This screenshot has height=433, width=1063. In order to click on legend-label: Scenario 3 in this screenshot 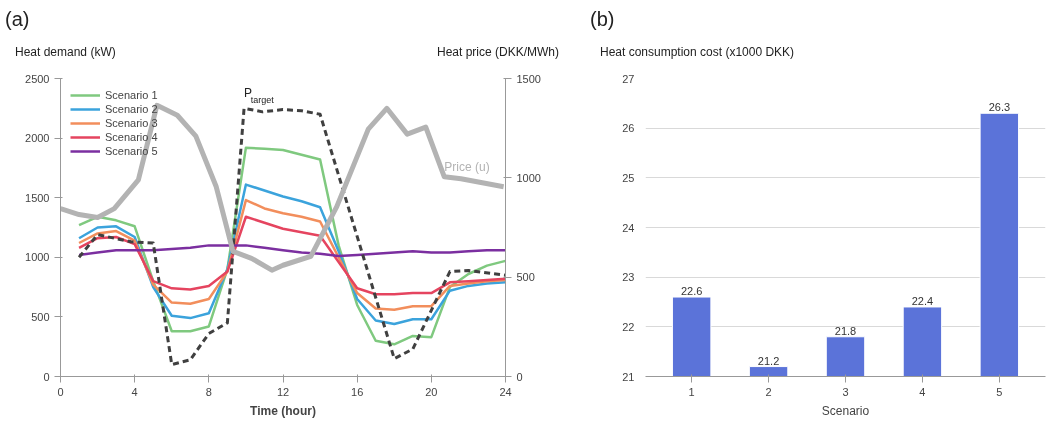, I will do `click(131, 122)`.